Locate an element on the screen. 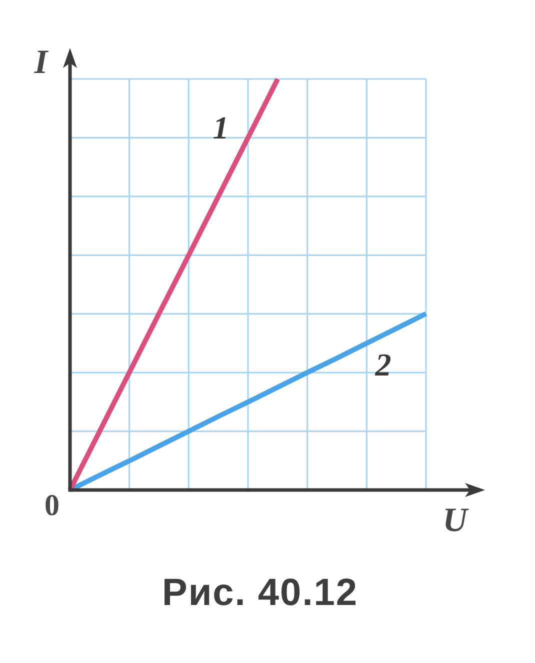  x-axis-title: U is located at coordinates (456, 520).